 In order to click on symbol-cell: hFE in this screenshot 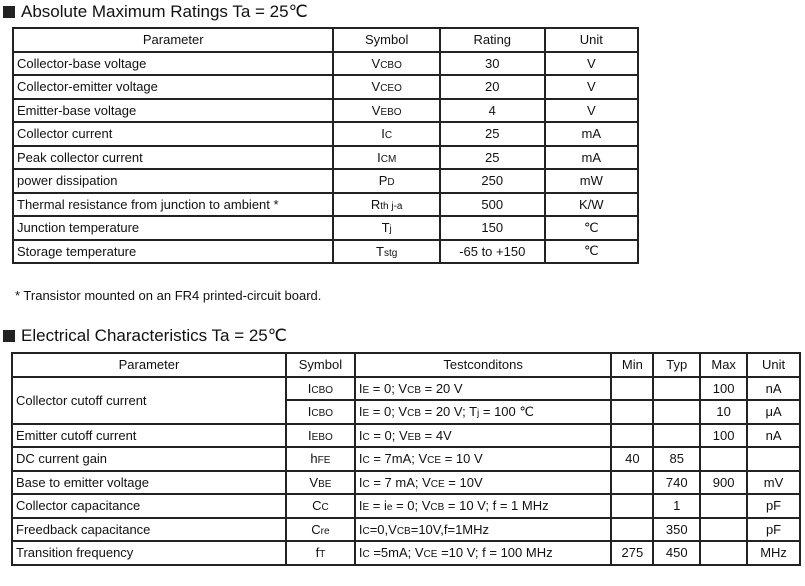, I will do `click(320, 459)`.